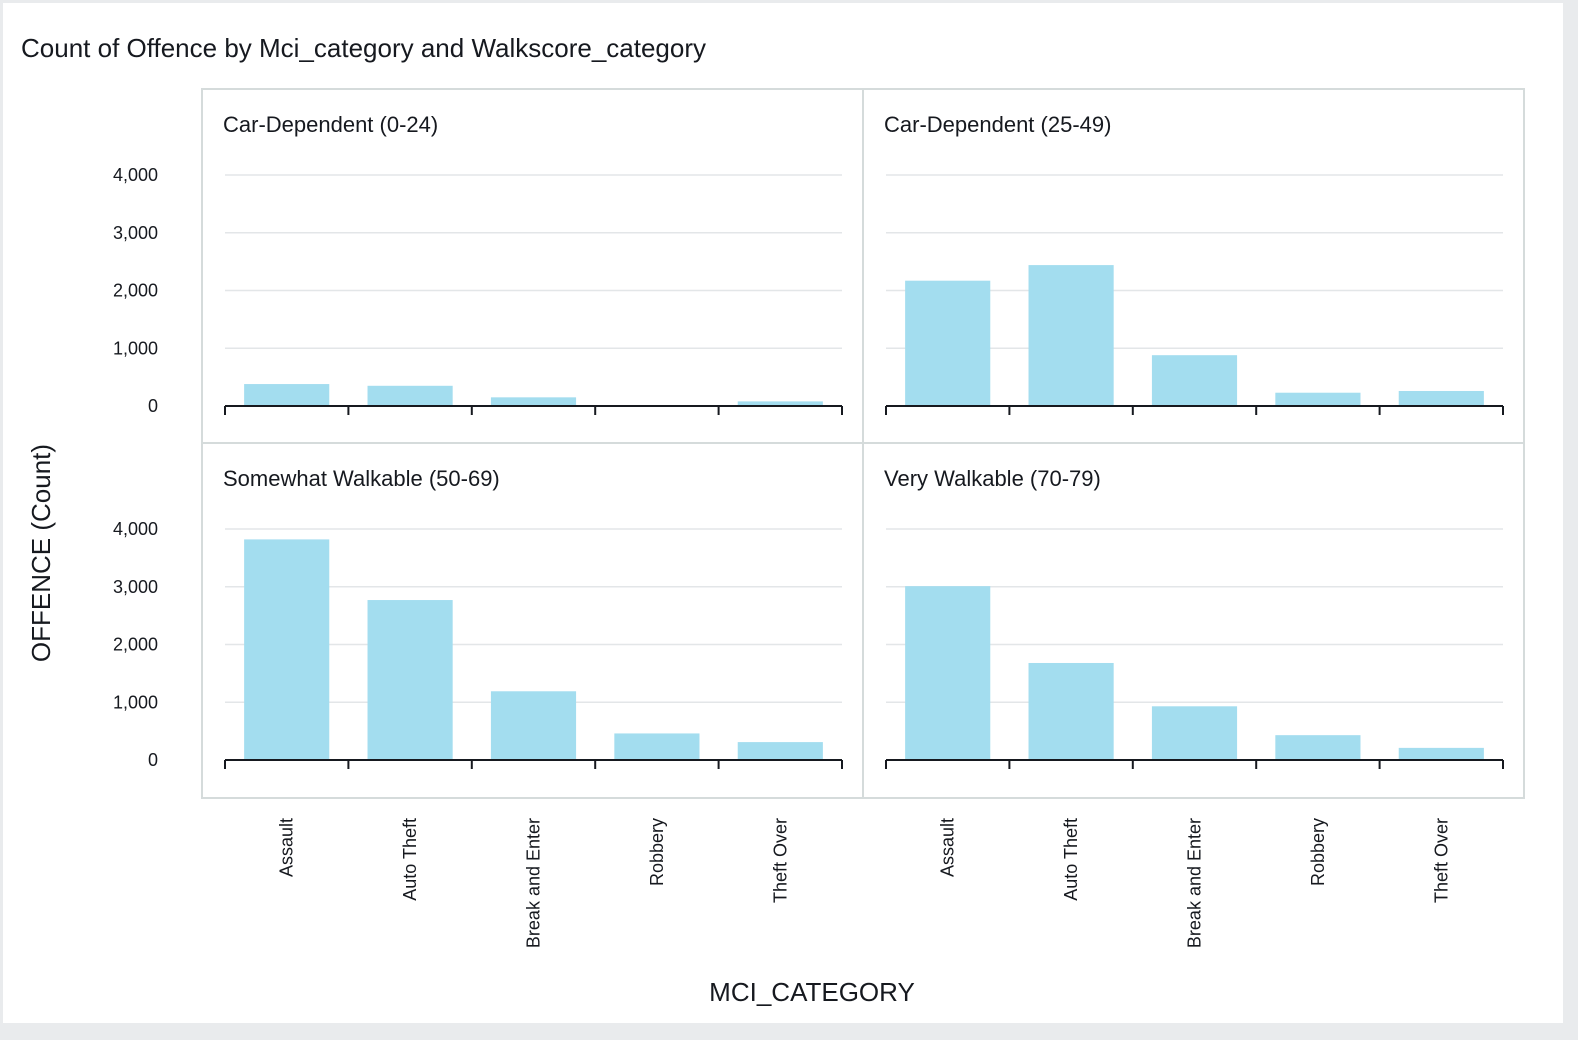 The height and width of the screenshot is (1040, 1578). I want to click on panel-title: Somewhat Walkable (50-69), so click(361, 478).